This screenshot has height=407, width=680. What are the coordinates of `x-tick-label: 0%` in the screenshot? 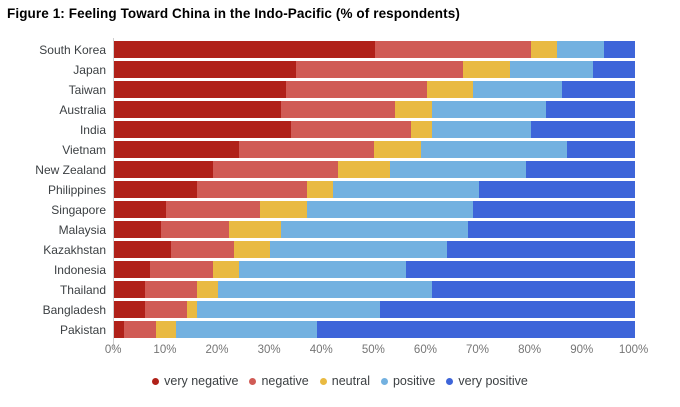 It's located at (113, 350).